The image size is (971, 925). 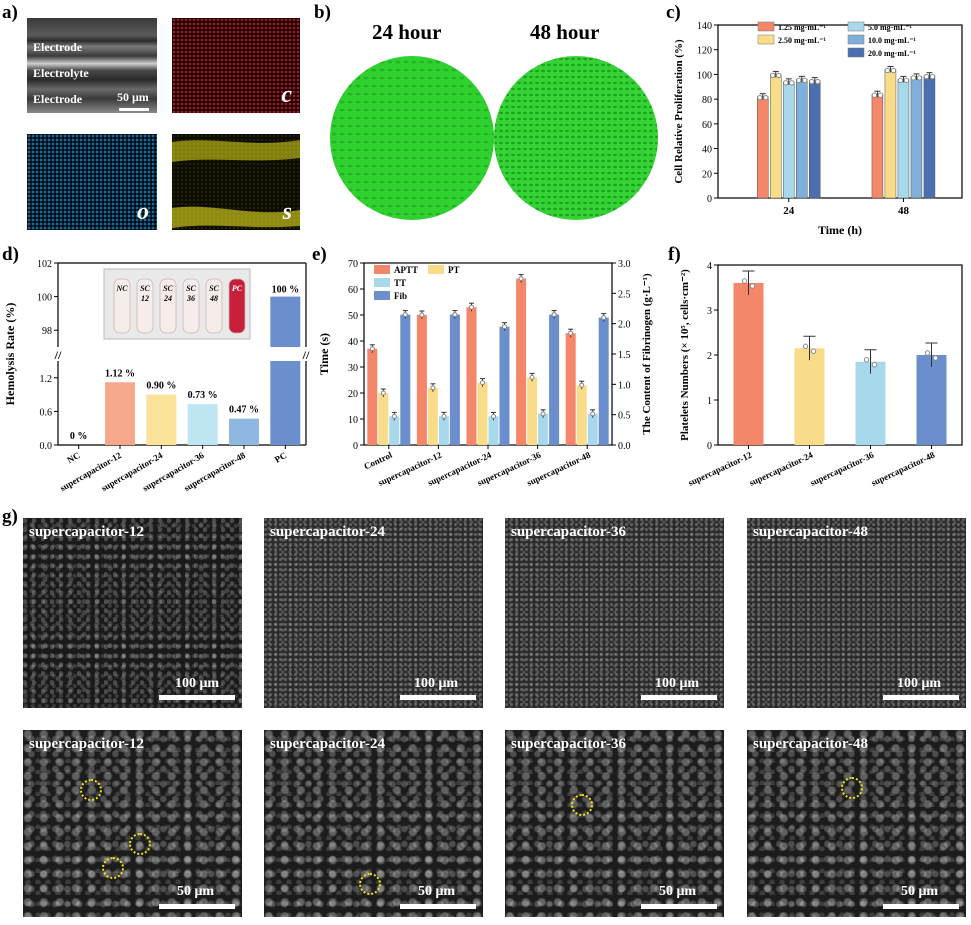 What do you see at coordinates (400, 296) in the screenshot?
I see `legend-label: Fib` at bounding box center [400, 296].